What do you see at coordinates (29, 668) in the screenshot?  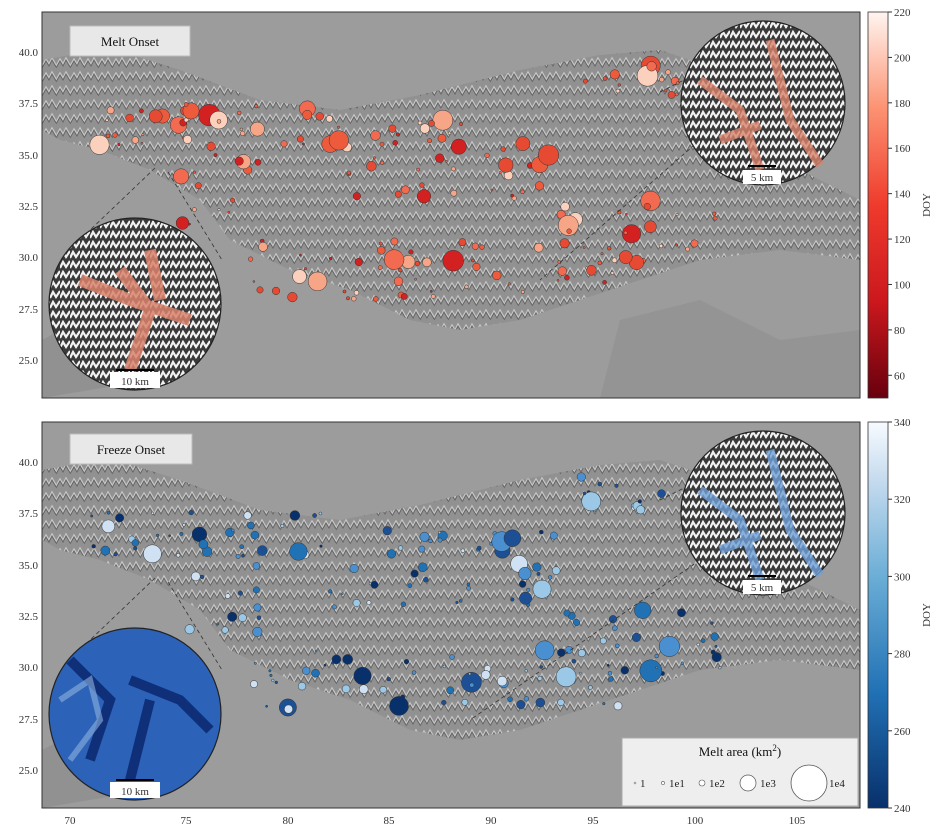 I see `svg-text: 30.0` at bounding box center [29, 668].